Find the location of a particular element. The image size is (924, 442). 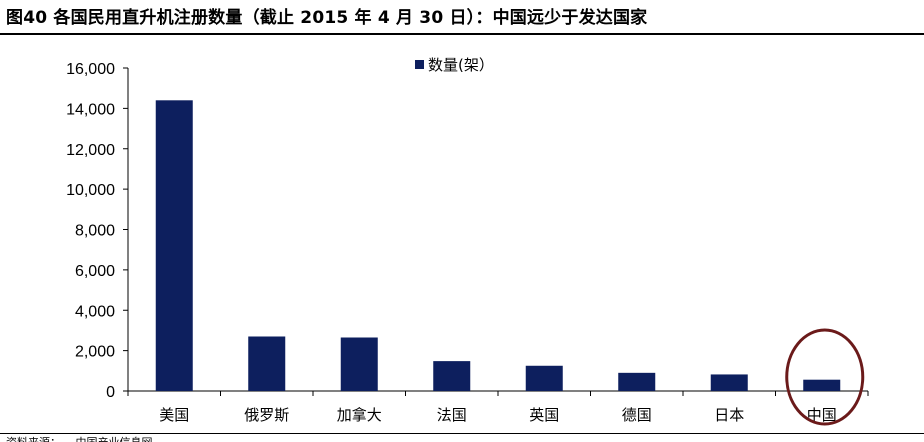

y-tick-label: 10,000 is located at coordinates (90, 190).